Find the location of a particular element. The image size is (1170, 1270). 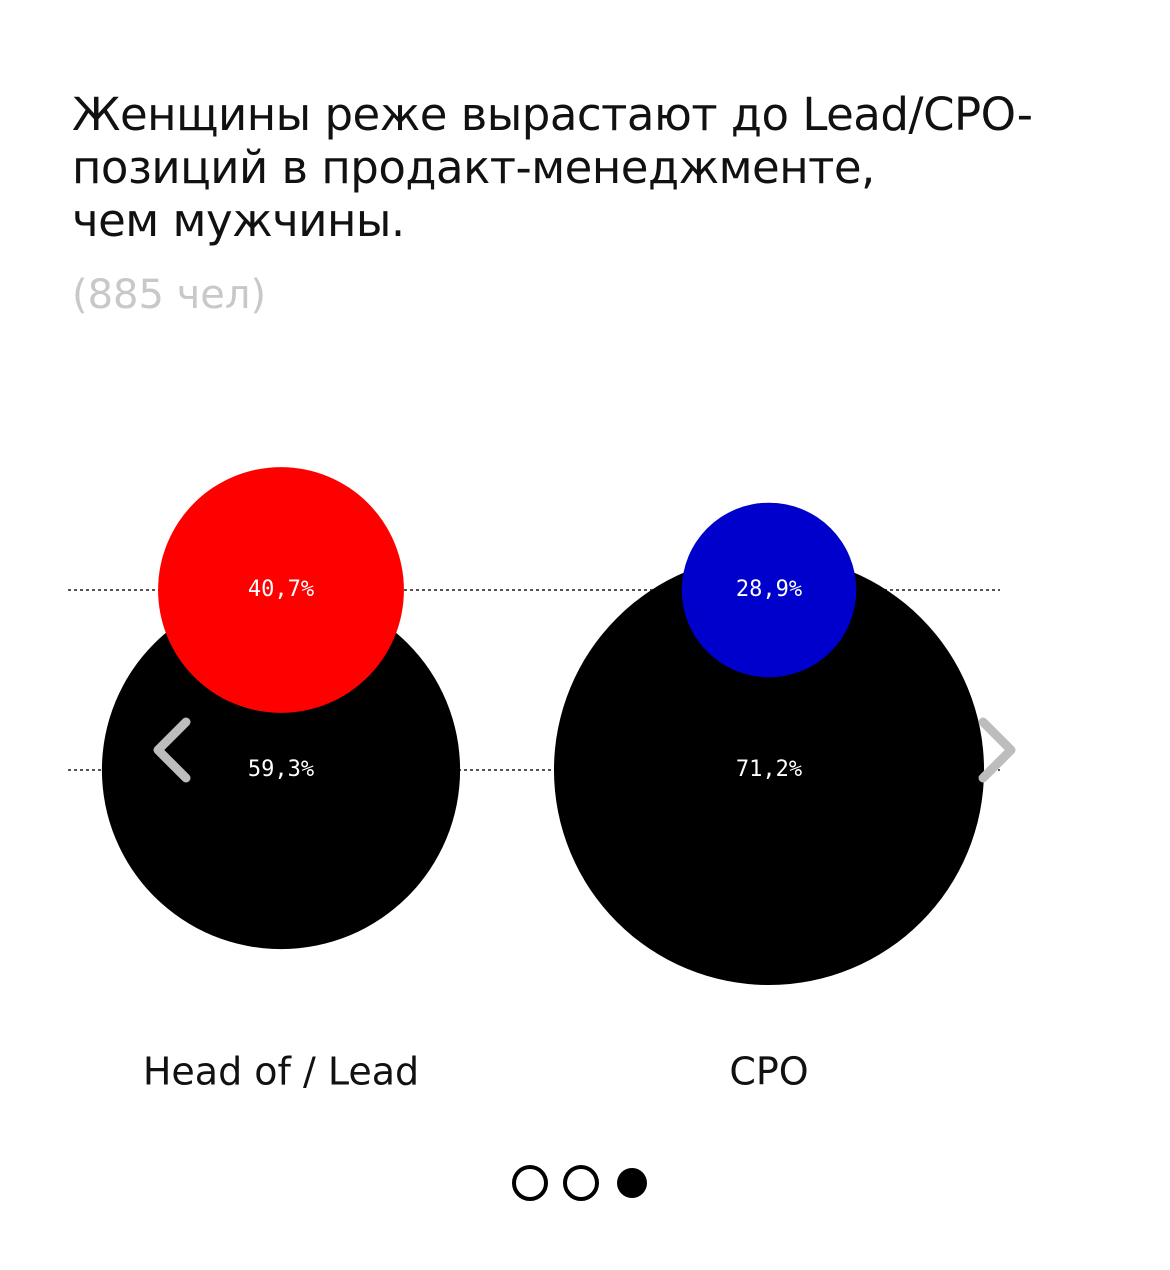

category-label: Head of / Lead is located at coordinates (281, 1072).